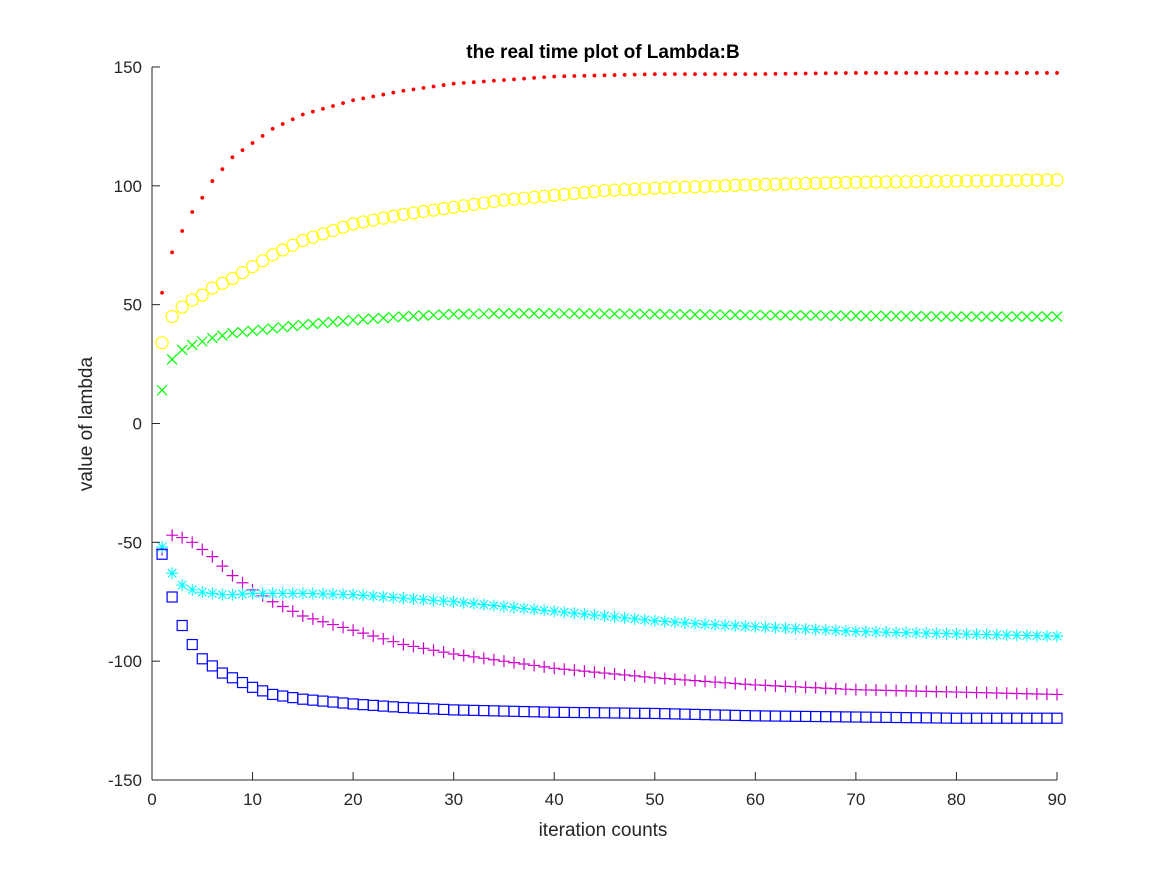 The image size is (1167, 875). What do you see at coordinates (137, 424) in the screenshot?
I see `y-tick-label: 0` at bounding box center [137, 424].